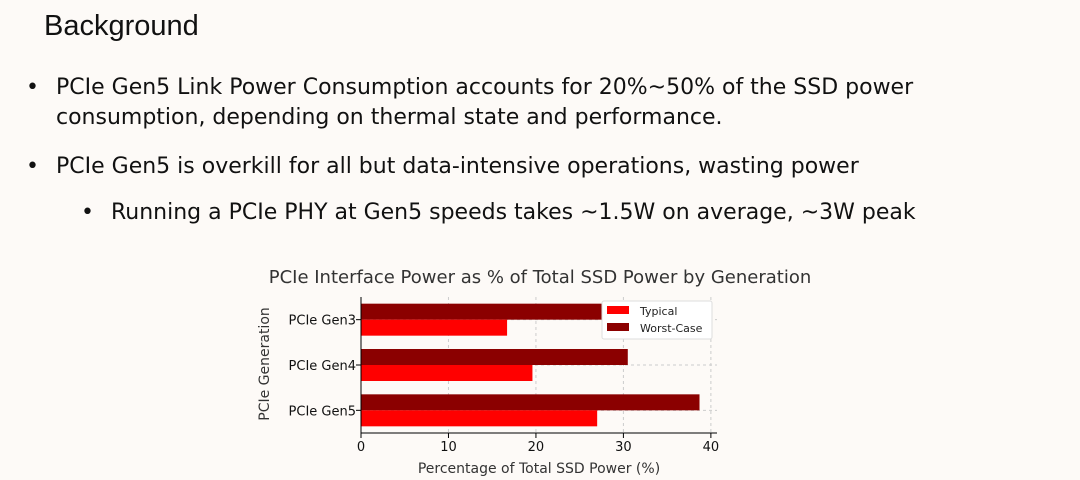  What do you see at coordinates (121, 26) in the screenshot?
I see `slide-title: Background` at bounding box center [121, 26].